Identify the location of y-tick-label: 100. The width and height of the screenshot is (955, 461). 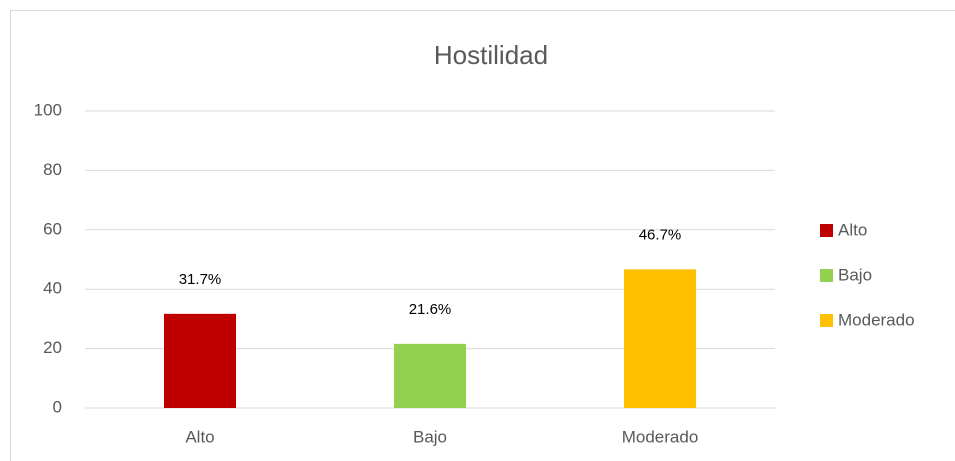
(48, 109).